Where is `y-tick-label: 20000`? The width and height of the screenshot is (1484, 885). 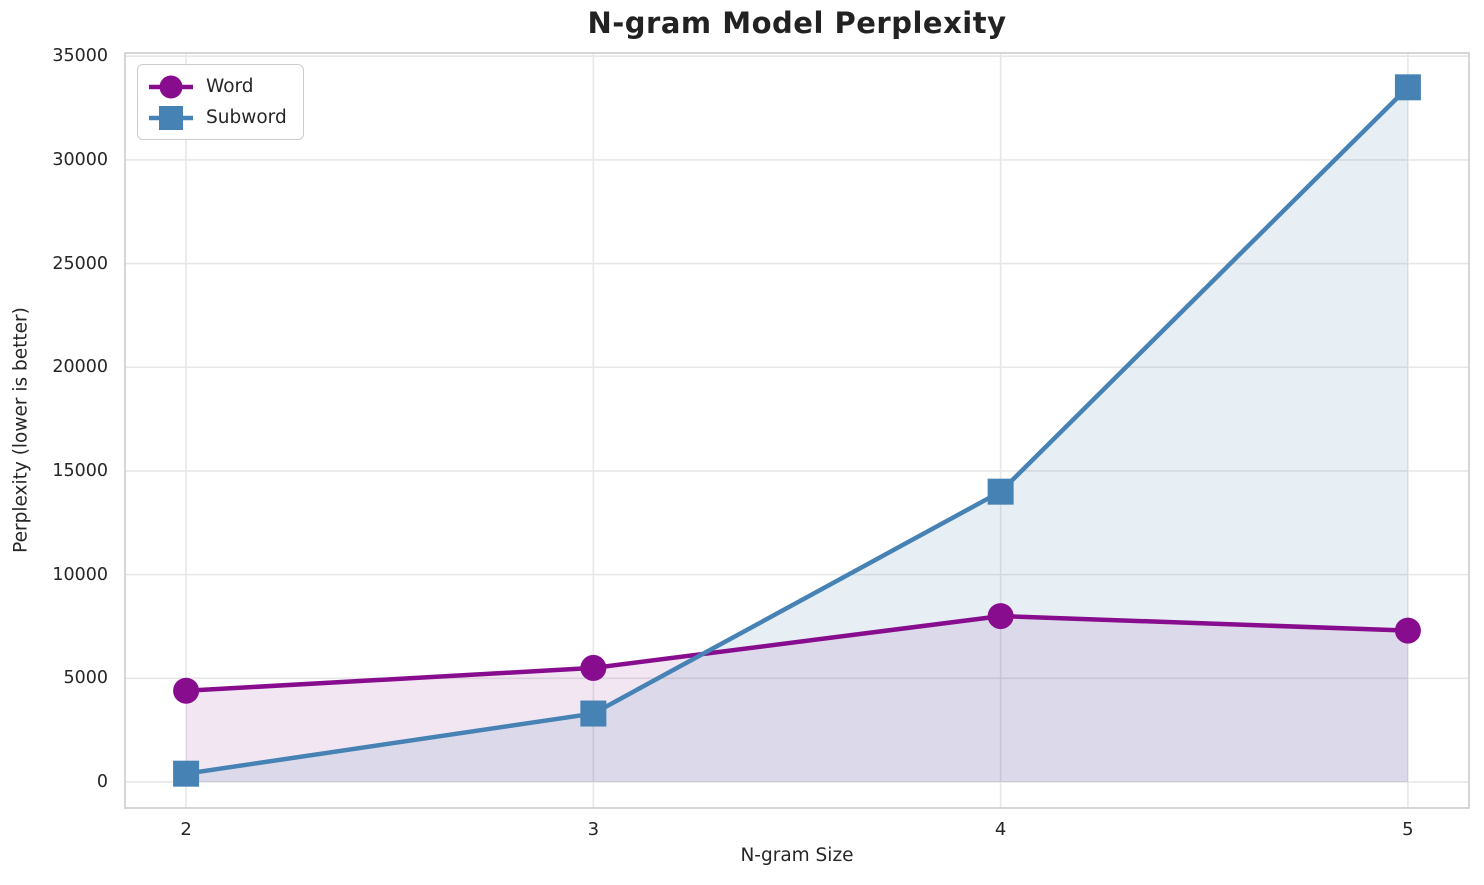
y-tick-label: 20000 is located at coordinates (80, 367).